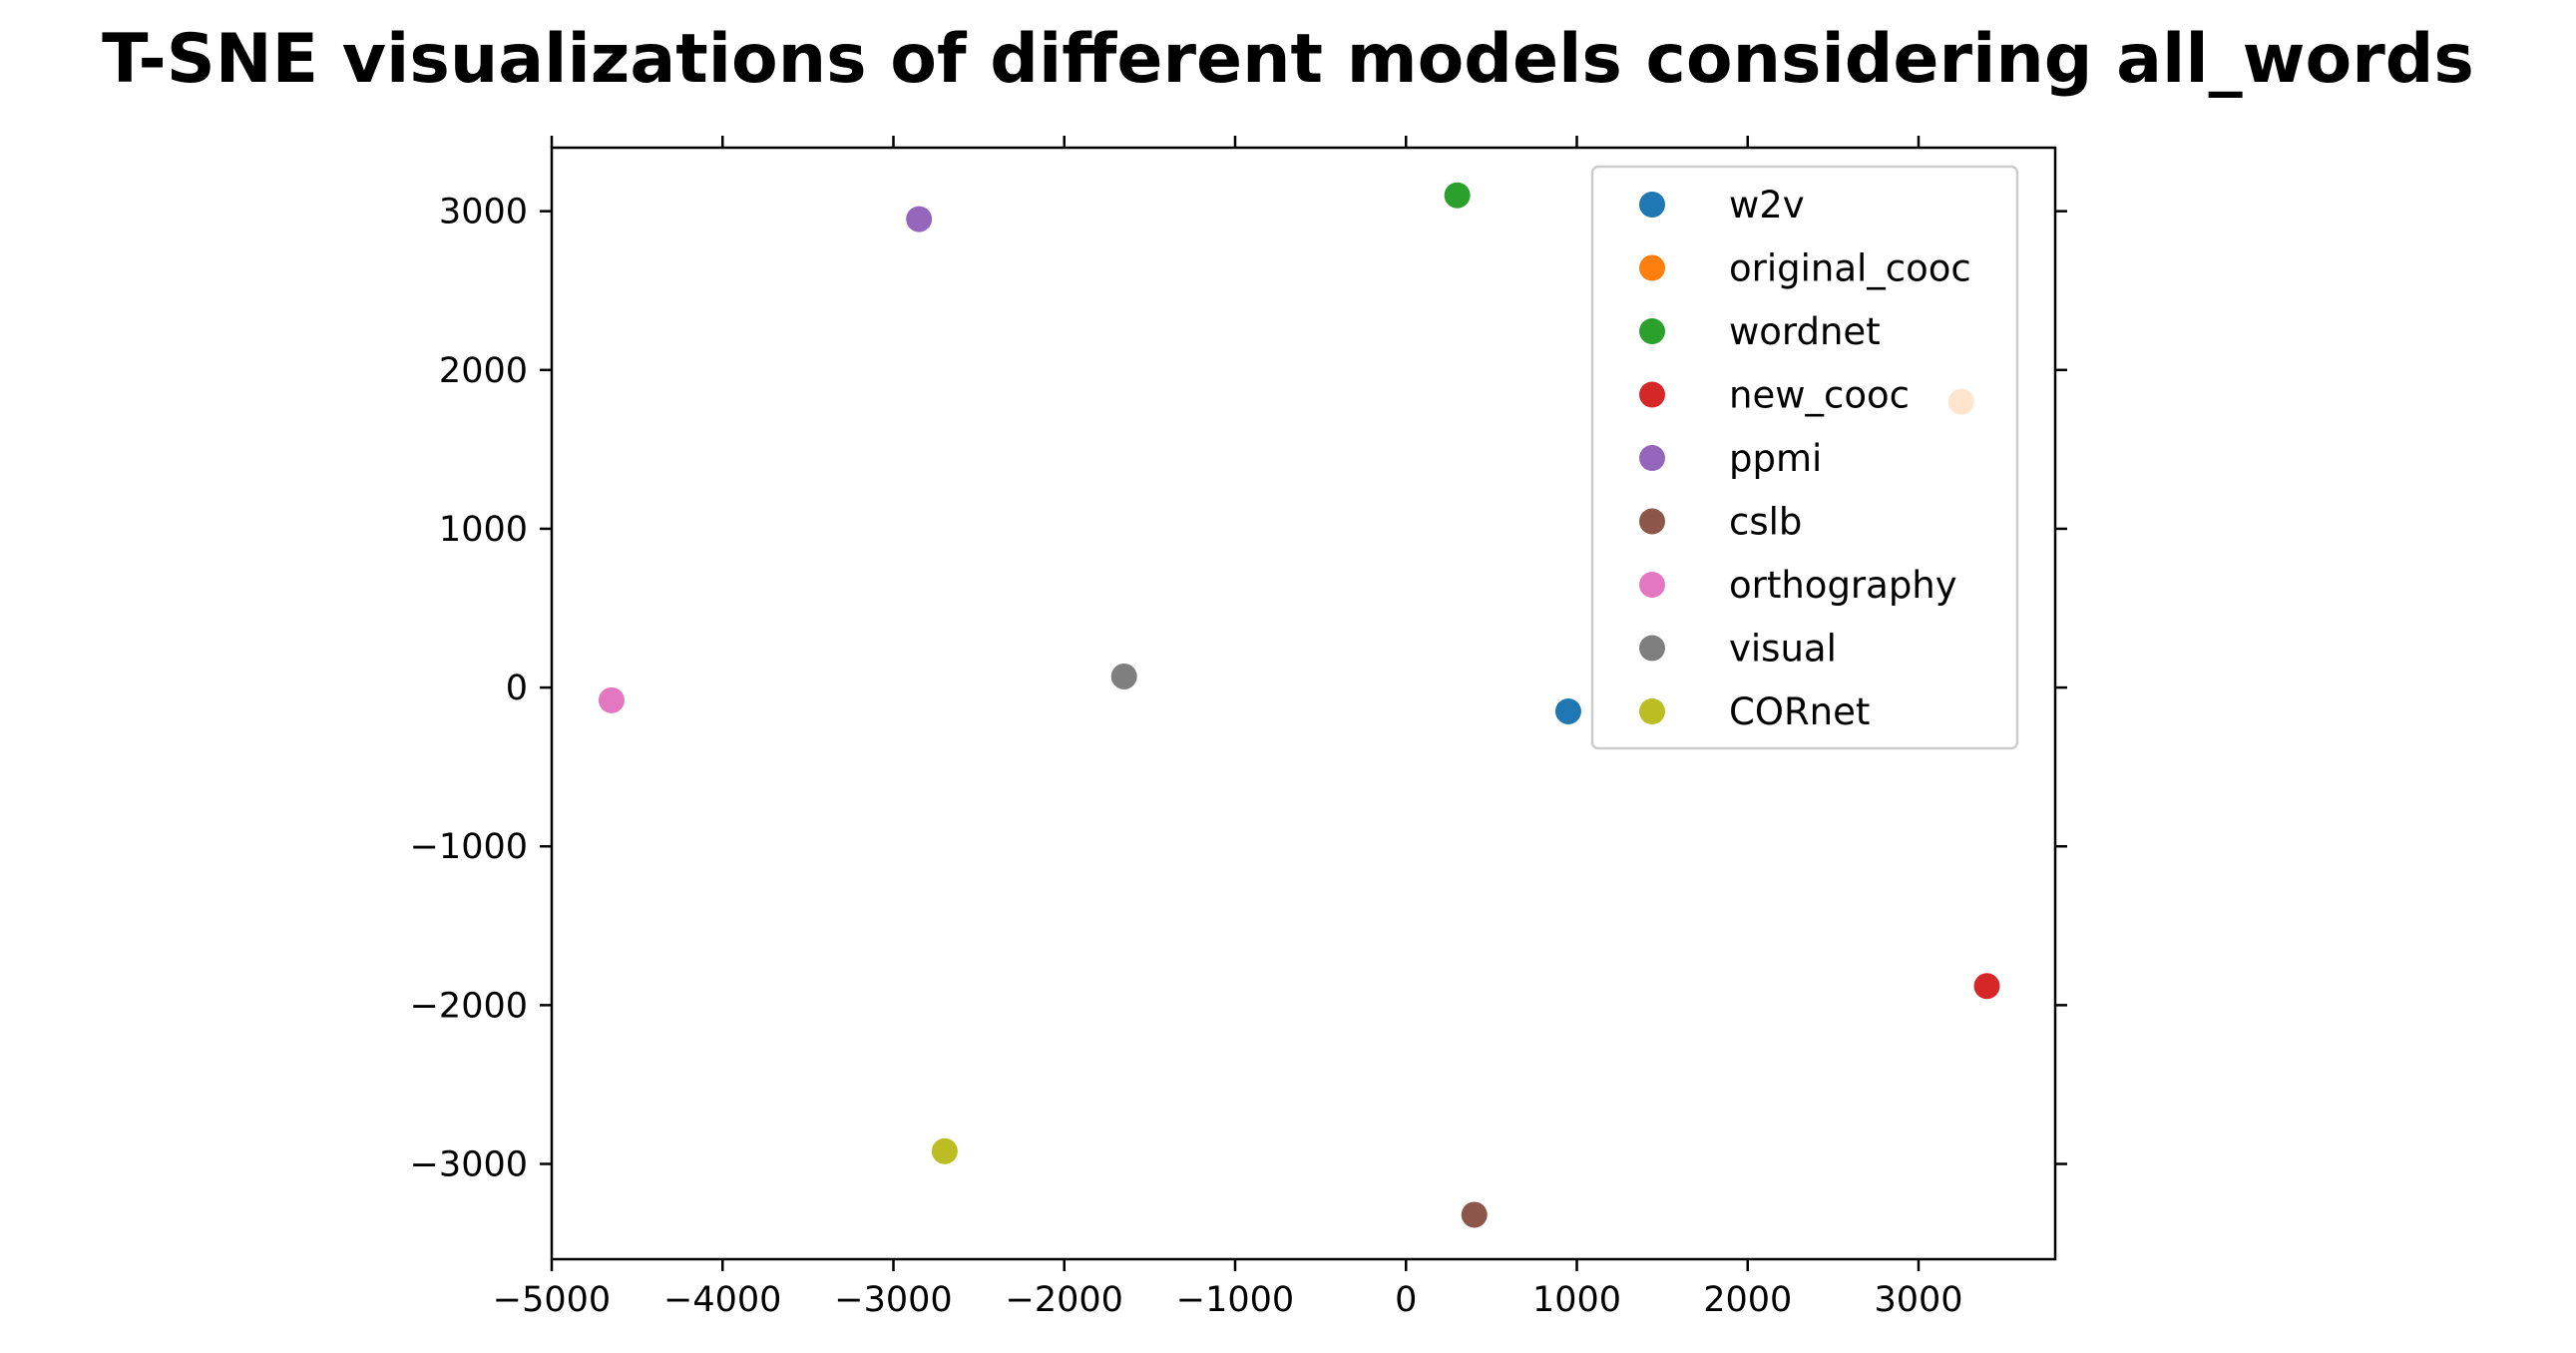  I want to click on x-tick-label: 1000, so click(1576, 1300).